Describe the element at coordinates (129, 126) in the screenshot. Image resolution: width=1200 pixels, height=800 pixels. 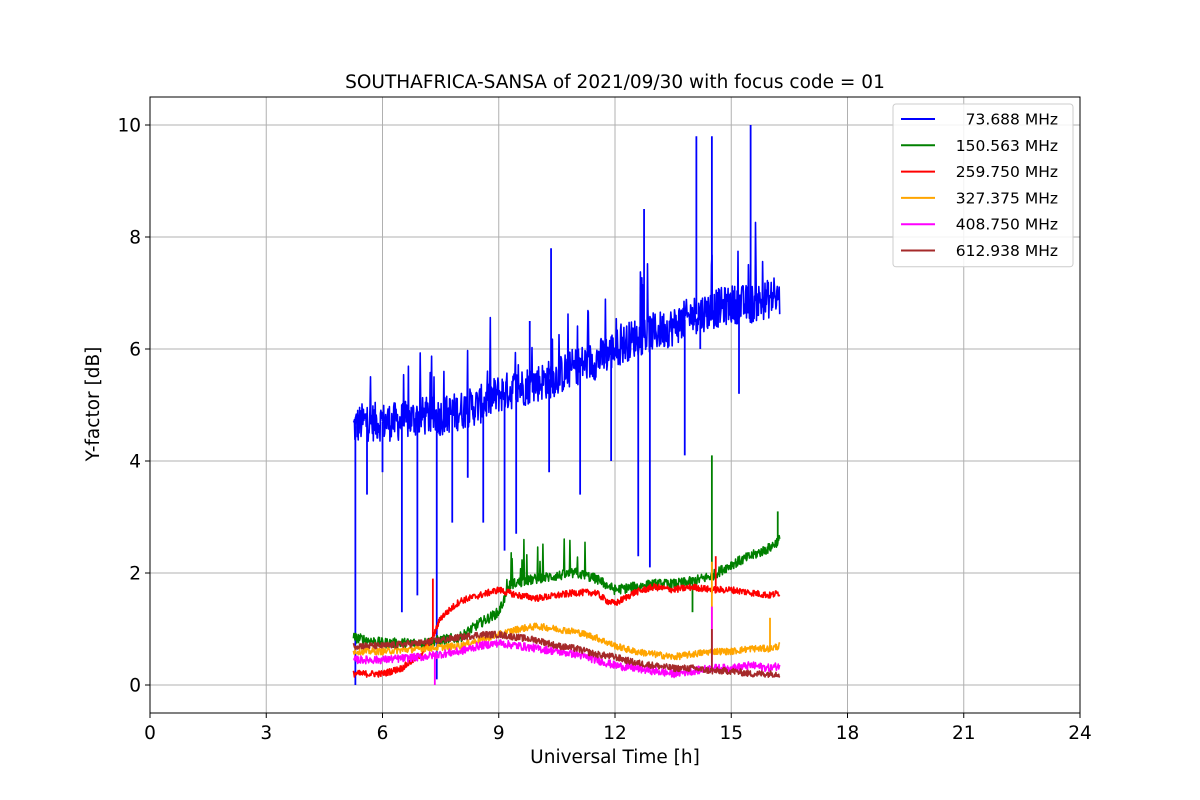
I see `y-tick-label: 10` at that location.